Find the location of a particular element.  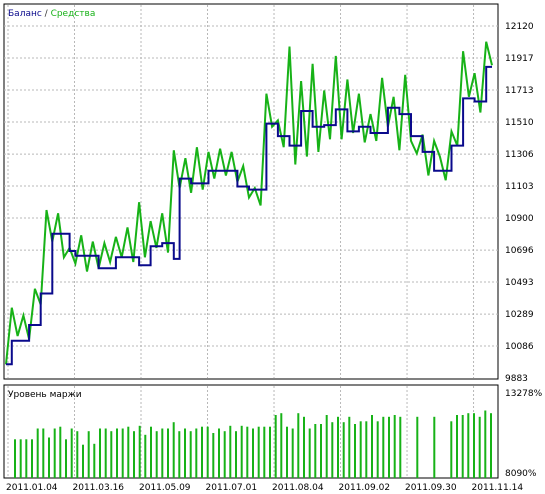

y-tick-label: 10493 is located at coordinates (519, 283).